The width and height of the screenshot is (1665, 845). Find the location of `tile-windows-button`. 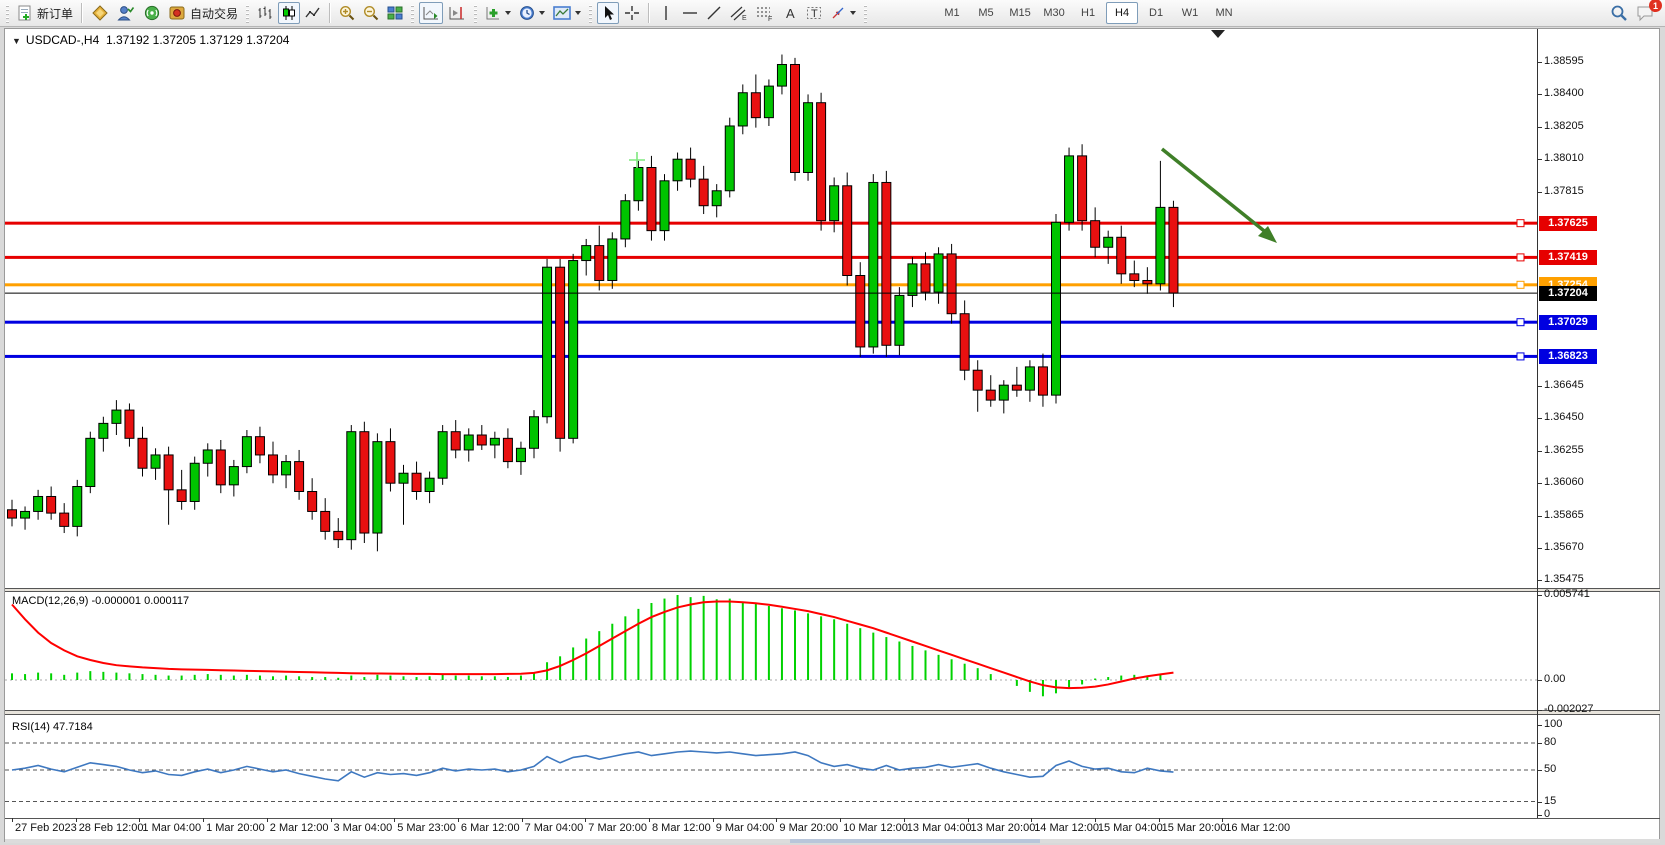

tile-windows-button is located at coordinates (395, 13).